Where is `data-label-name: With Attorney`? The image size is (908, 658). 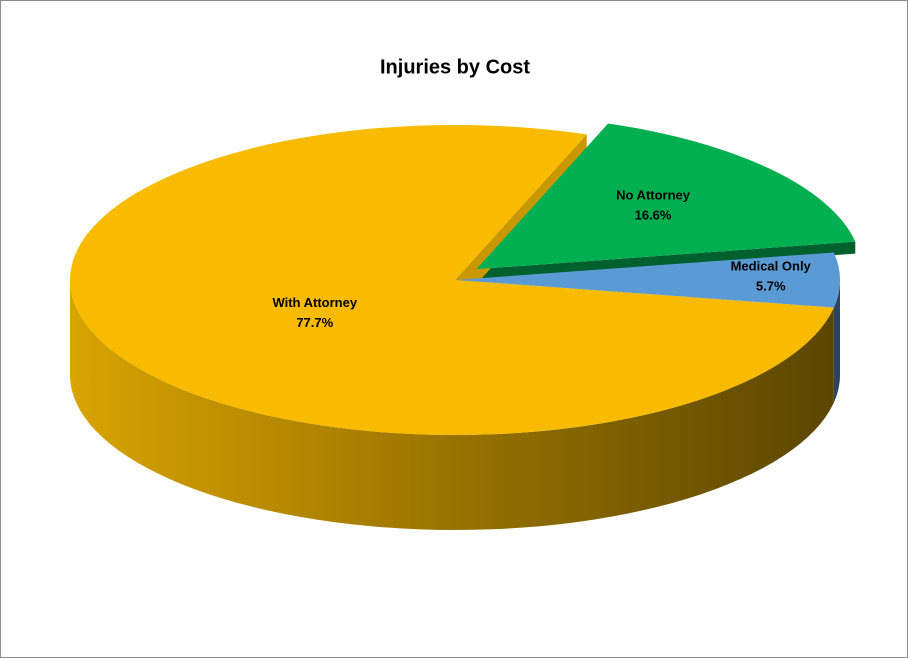
data-label-name: With Attorney is located at coordinates (314, 302).